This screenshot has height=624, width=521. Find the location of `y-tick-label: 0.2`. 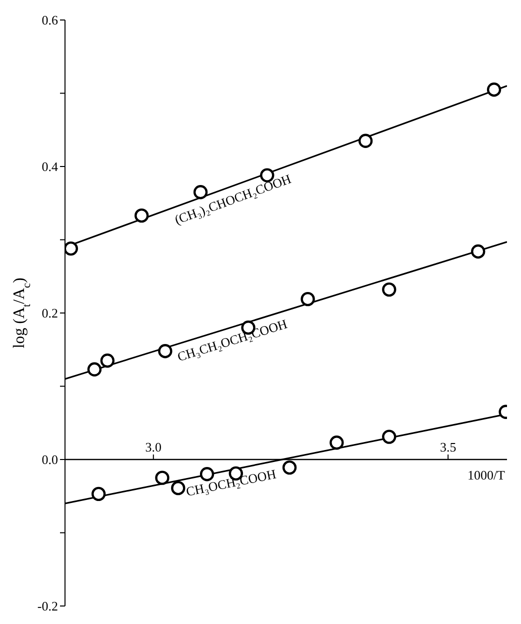

y-tick-label: 0.2 is located at coordinates (50, 313).